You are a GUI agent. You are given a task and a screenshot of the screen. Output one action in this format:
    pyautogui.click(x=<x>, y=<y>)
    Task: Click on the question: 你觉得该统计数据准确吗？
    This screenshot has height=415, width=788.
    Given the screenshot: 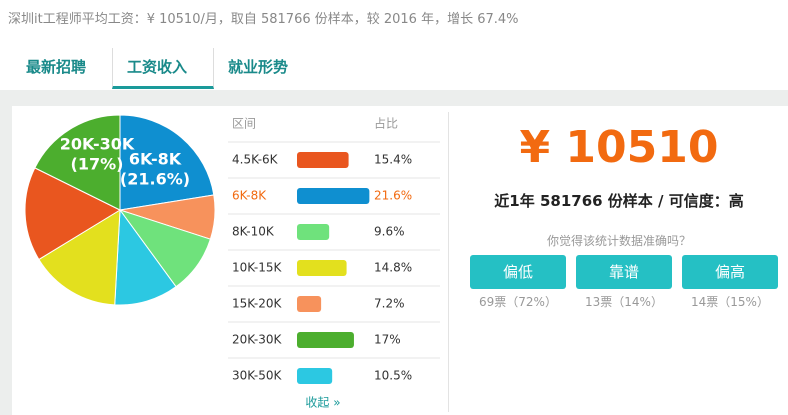 What is the action you would take?
    pyautogui.click(x=618, y=241)
    